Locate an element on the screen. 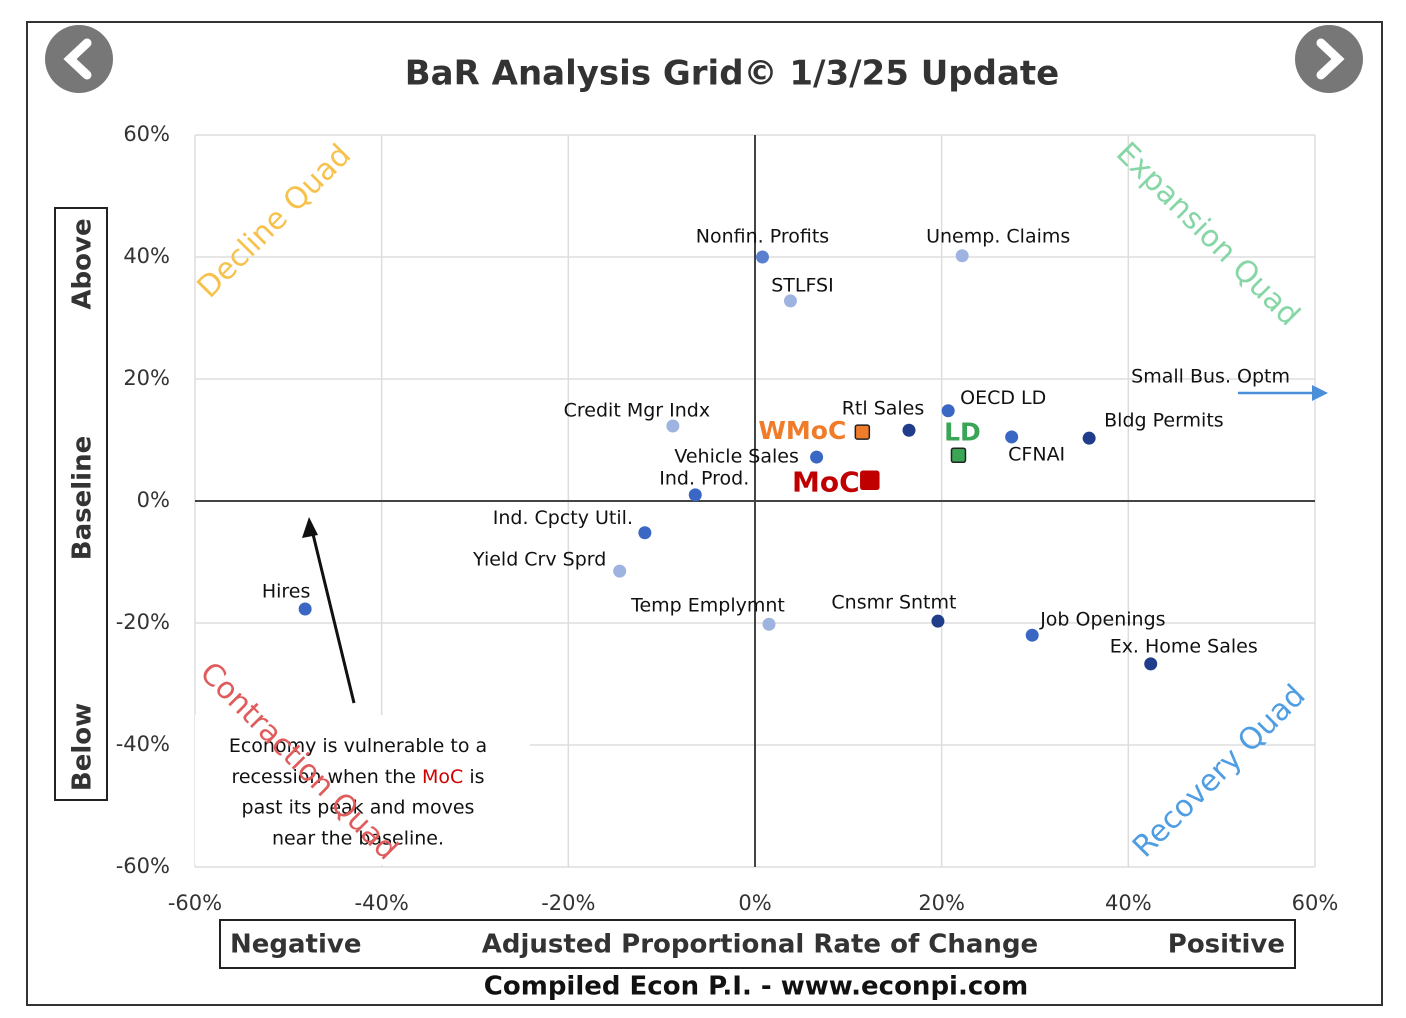 Image resolution: width=1406 pixels, height=1018 pixels. point-label: Bldg Permits is located at coordinates (1164, 421).